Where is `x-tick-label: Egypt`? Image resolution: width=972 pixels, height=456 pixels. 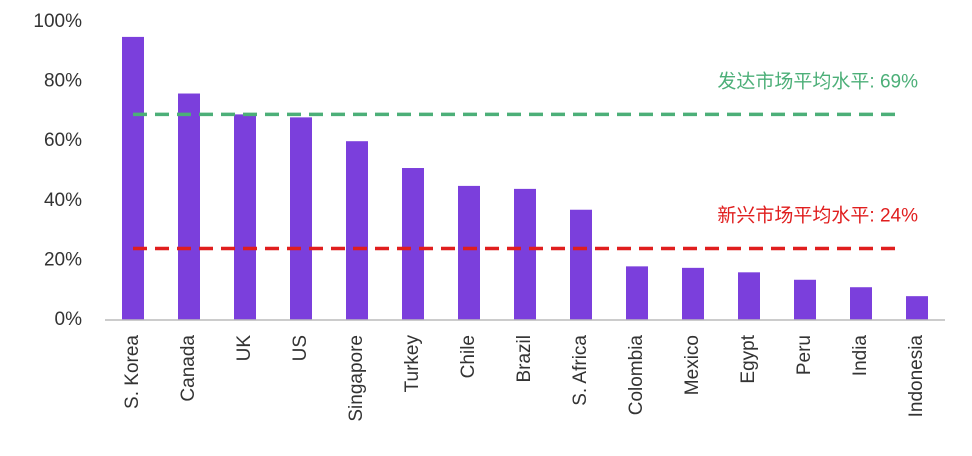 x-tick-label: Egypt is located at coordinates (748, 358).